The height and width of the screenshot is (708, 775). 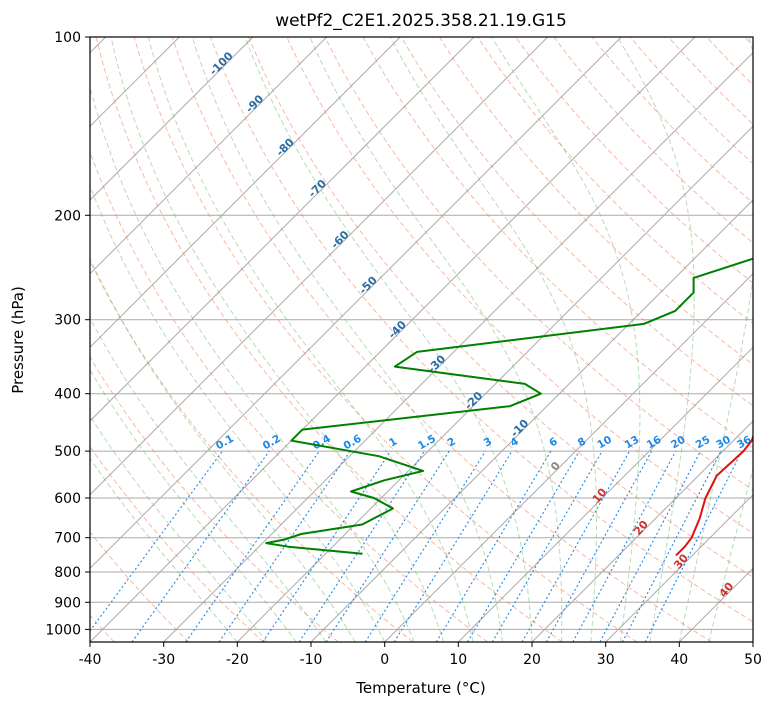 What do you see at coordinates (744, 443) in the screenshot?
I see `mixing-ratio-label: 36` at bounding box center [744, 443].